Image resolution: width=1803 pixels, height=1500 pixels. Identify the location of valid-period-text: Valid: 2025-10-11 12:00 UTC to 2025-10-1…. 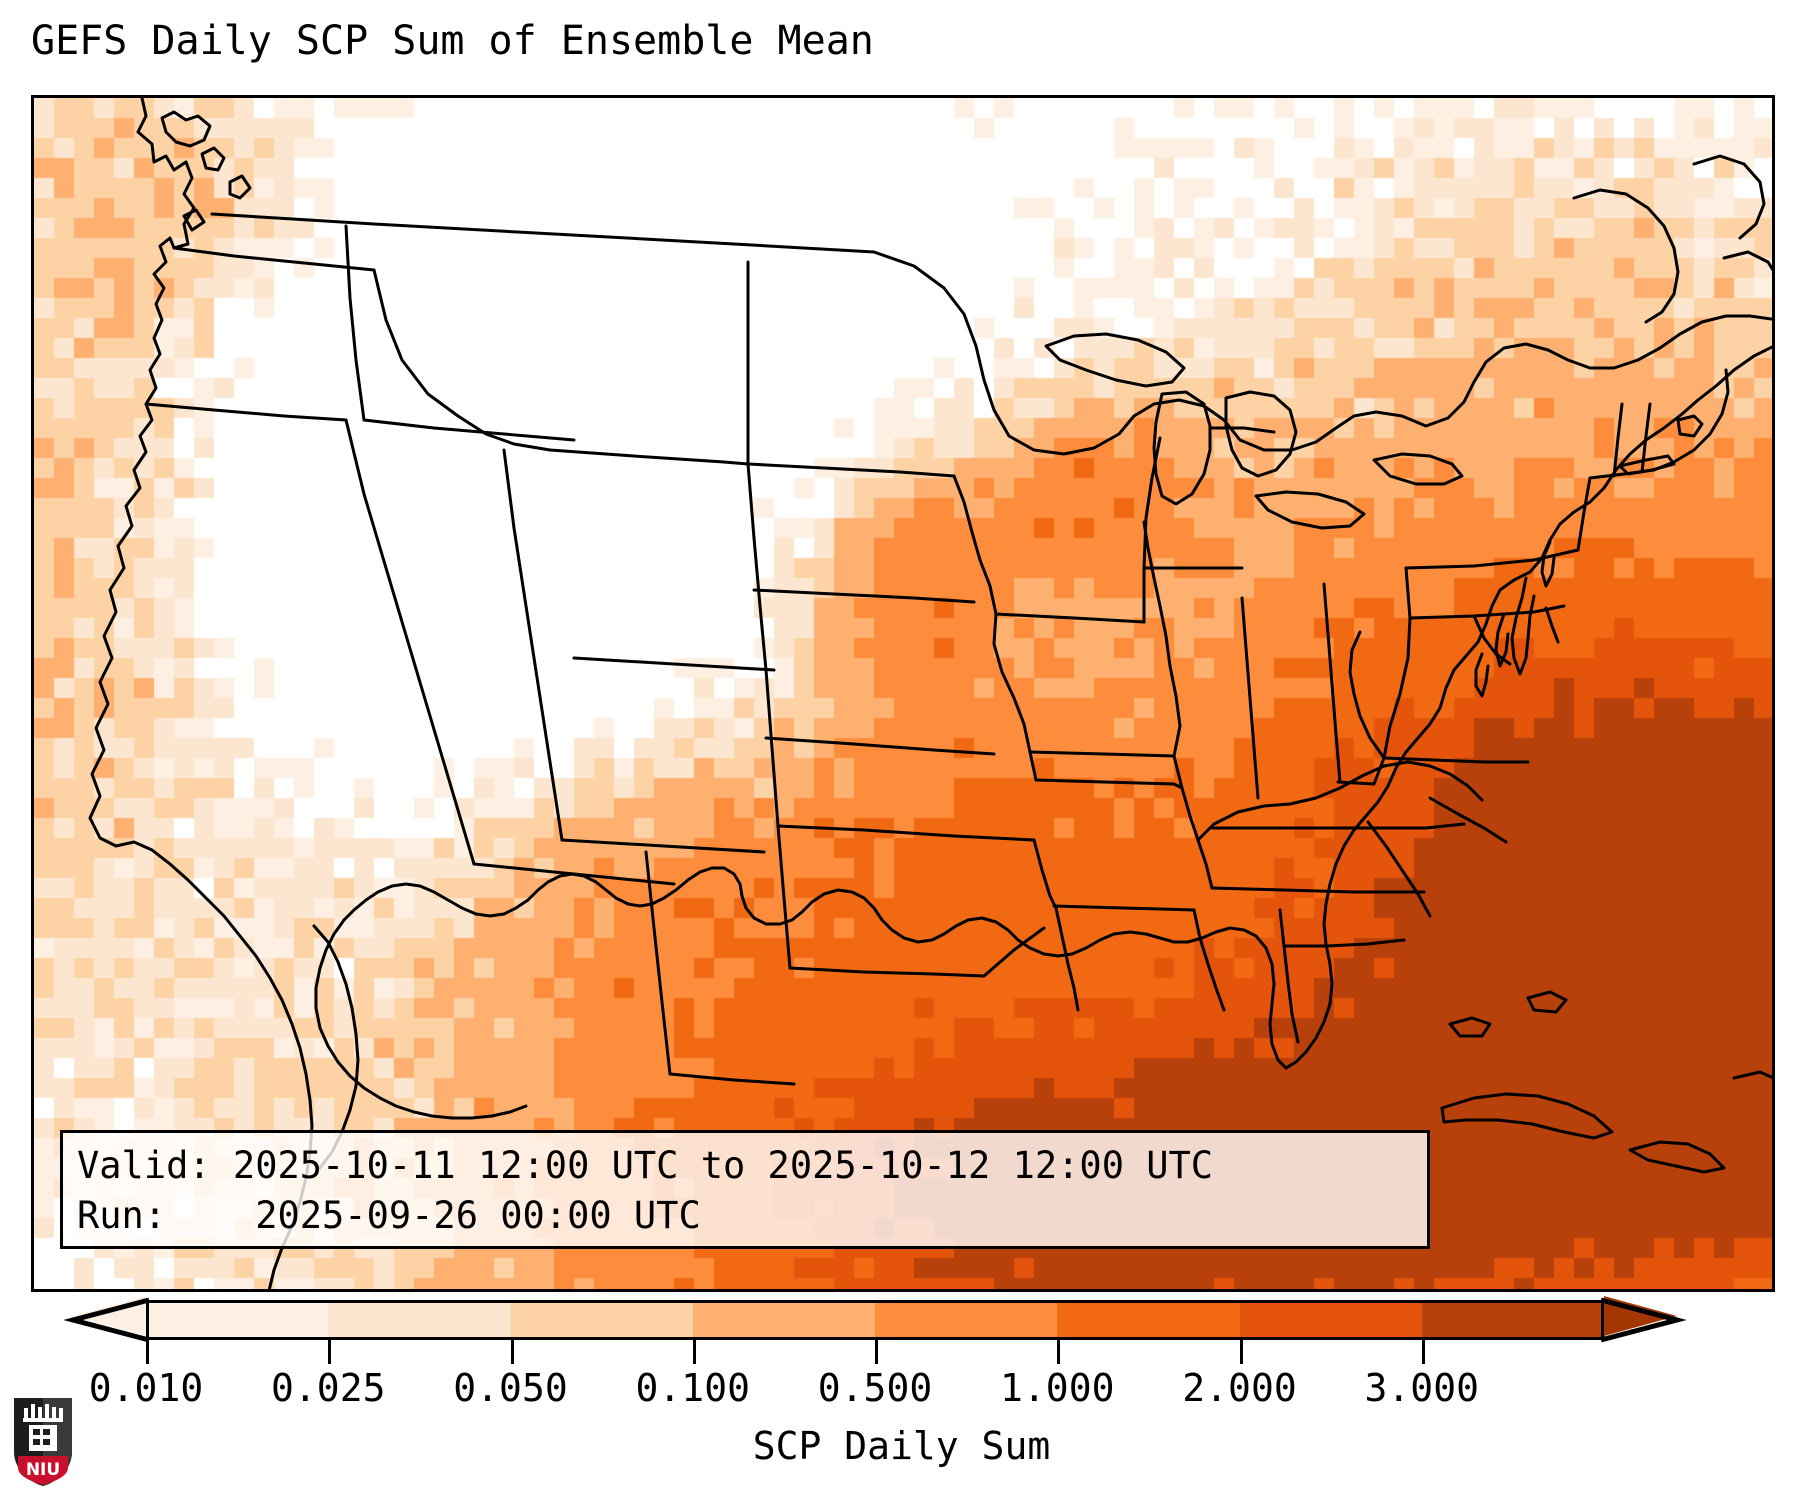
(645, 1165).